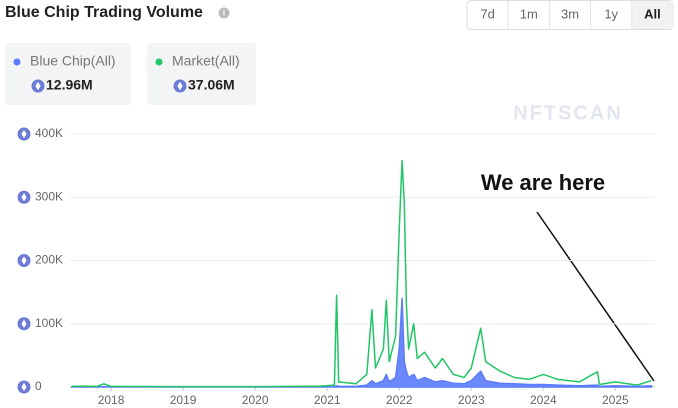 The width and height of the screenshot is (678, 408). What do you see at coordinates (49, 323) in the screenshot?
I see `y-tick-label: 100K` at bounding box center [49, 323].